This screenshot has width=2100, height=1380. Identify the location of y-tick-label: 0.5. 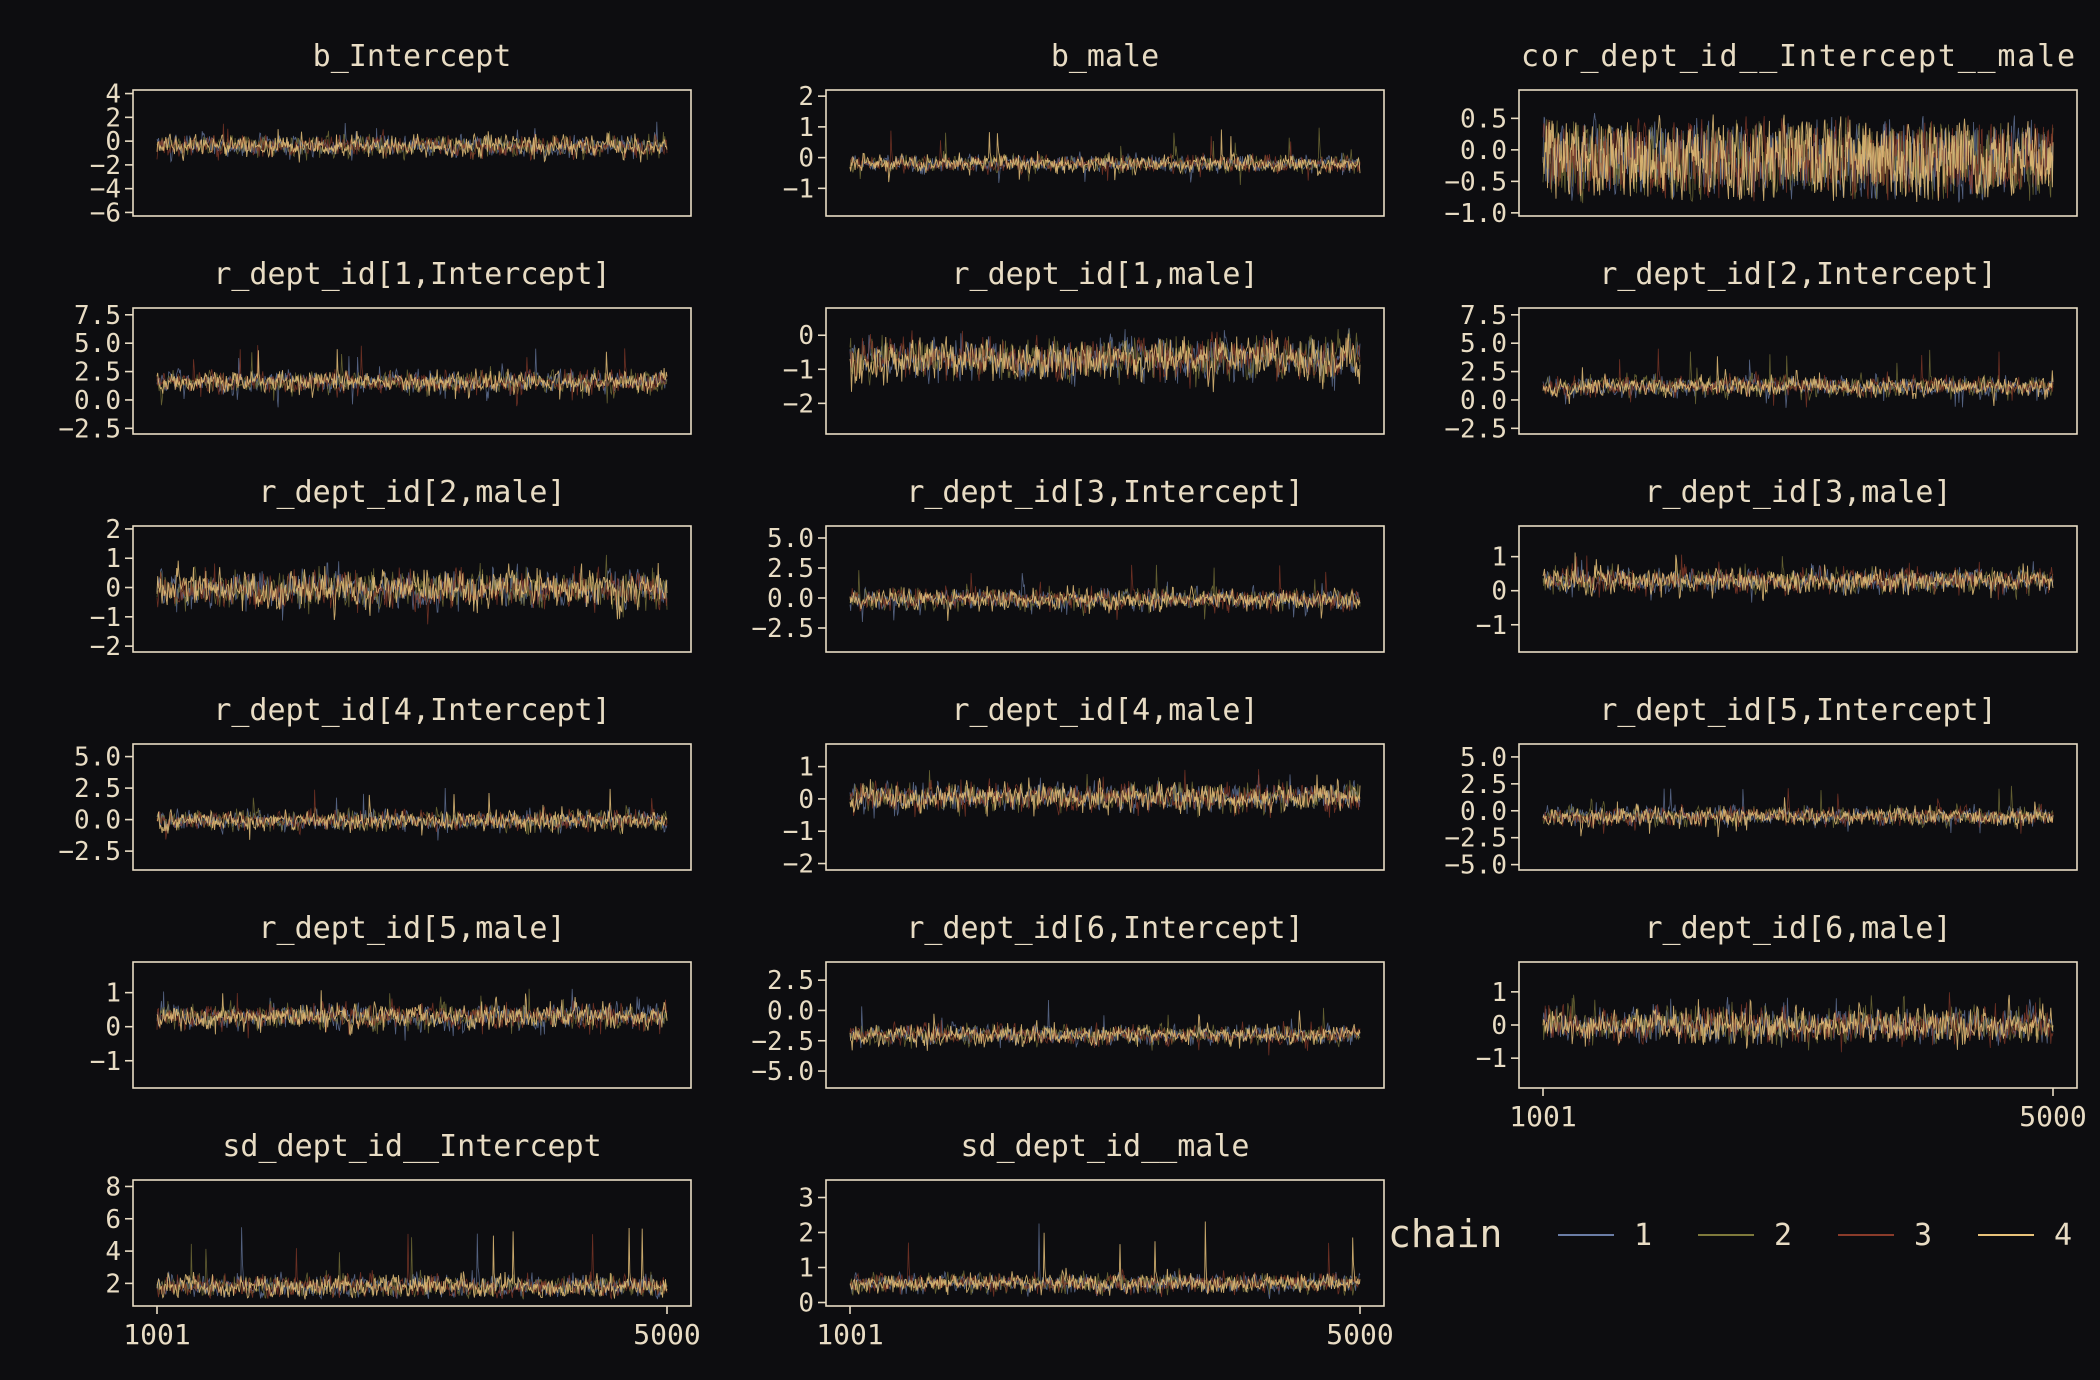
(1483, 119).